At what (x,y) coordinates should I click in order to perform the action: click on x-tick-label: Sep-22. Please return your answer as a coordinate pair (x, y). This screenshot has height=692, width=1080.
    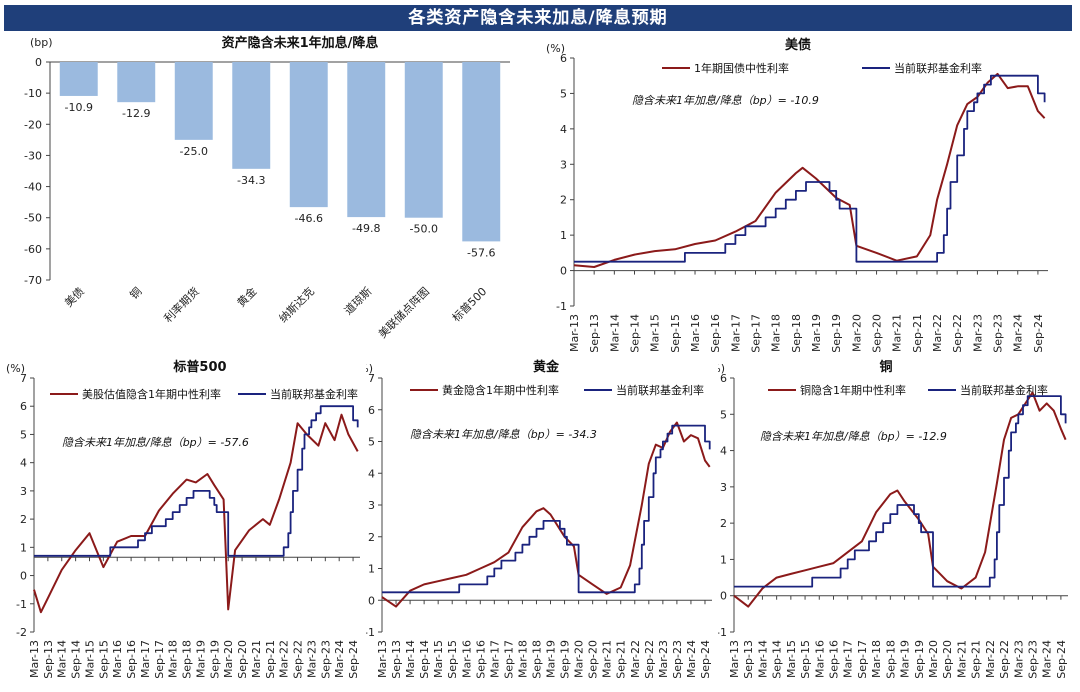
    Looking at the image, I should click on (298, 659).